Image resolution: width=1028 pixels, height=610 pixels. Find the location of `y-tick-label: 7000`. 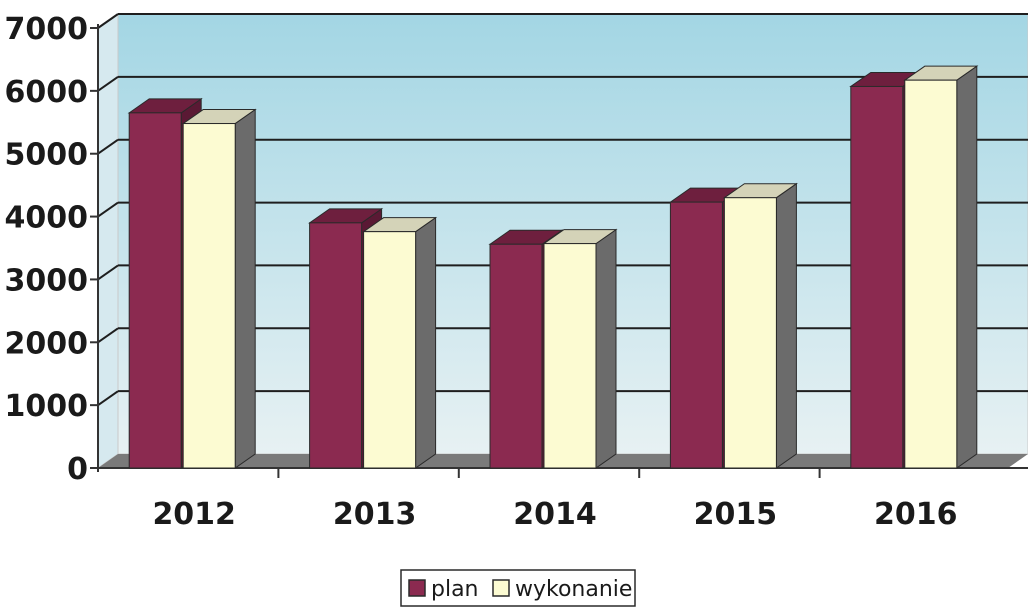

y-tick-label: 7000 is located at coordinates (47, 29).